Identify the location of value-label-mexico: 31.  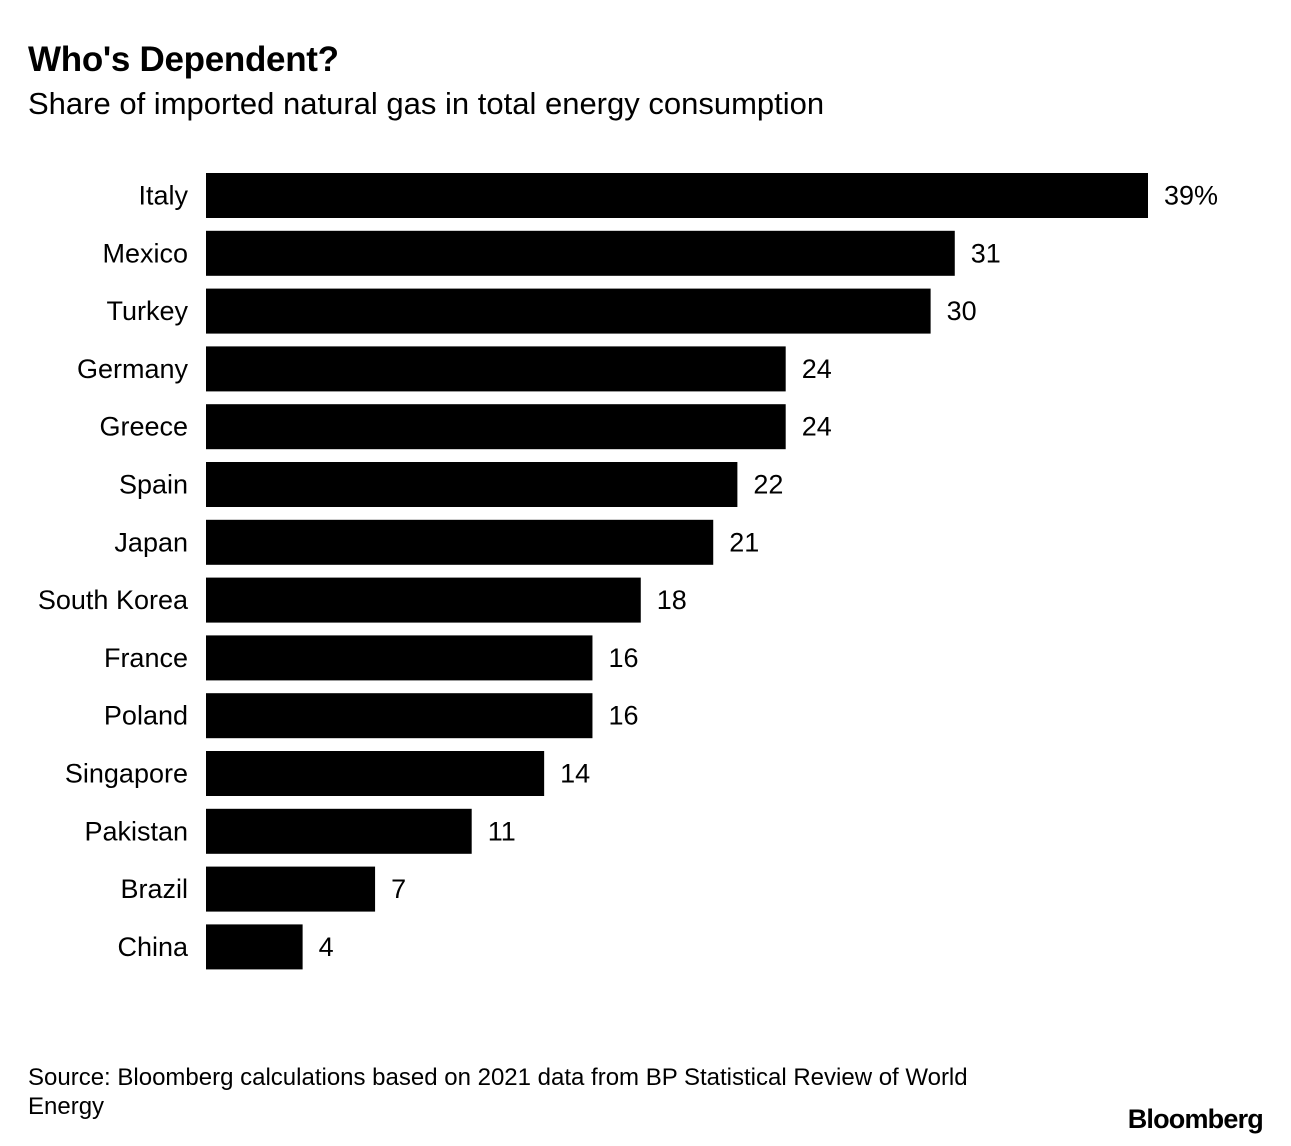
(986, 253).